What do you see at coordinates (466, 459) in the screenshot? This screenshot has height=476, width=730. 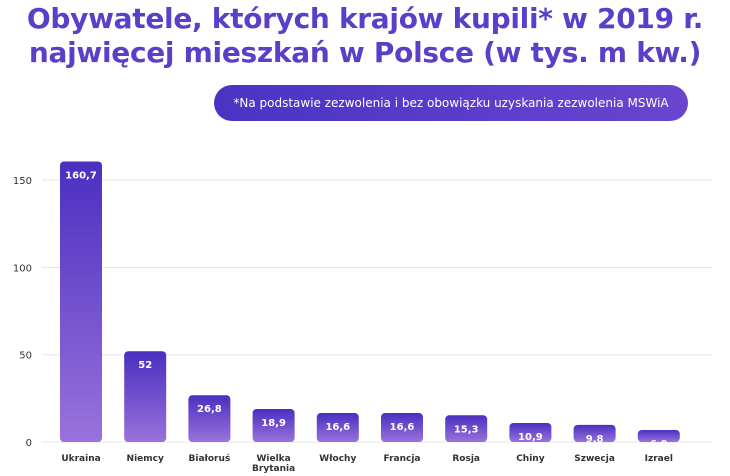 I see `x-tick-label-7: Rosja` at bounding box center [466, 459].